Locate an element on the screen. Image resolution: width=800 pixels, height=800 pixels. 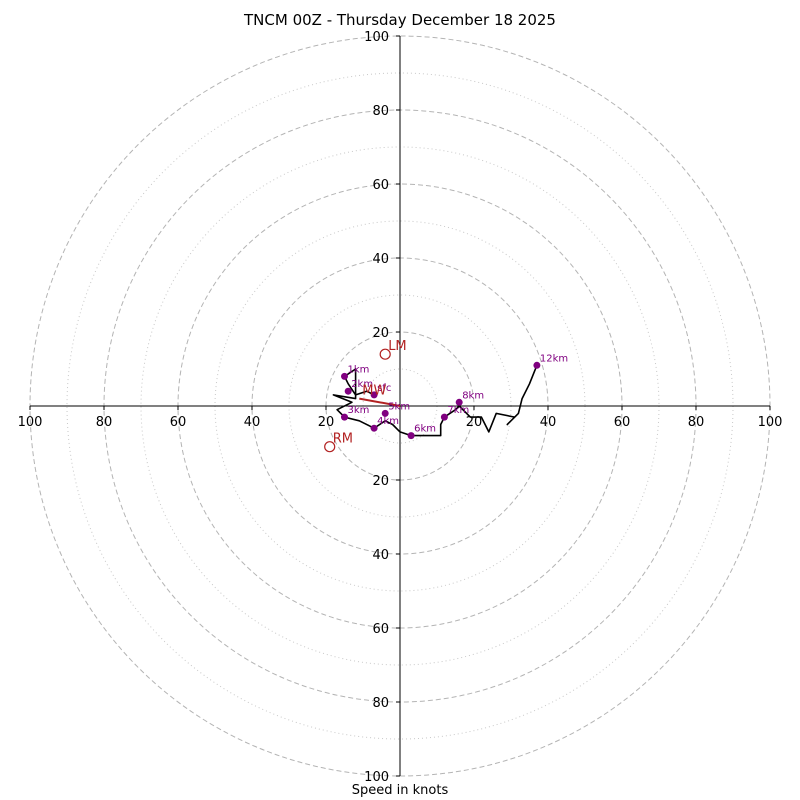
height-marker-3km: 3km is located at coordinates (355, 413).